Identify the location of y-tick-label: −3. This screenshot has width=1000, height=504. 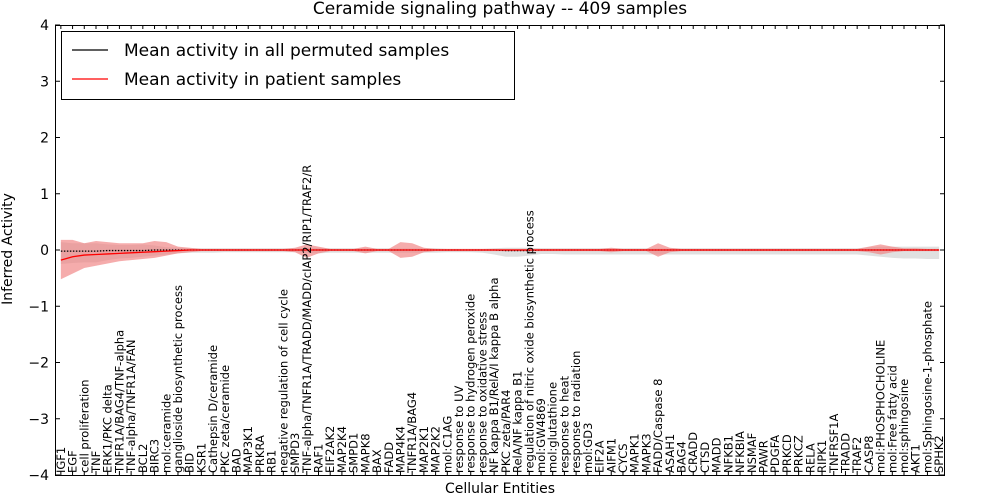
(38, 420).